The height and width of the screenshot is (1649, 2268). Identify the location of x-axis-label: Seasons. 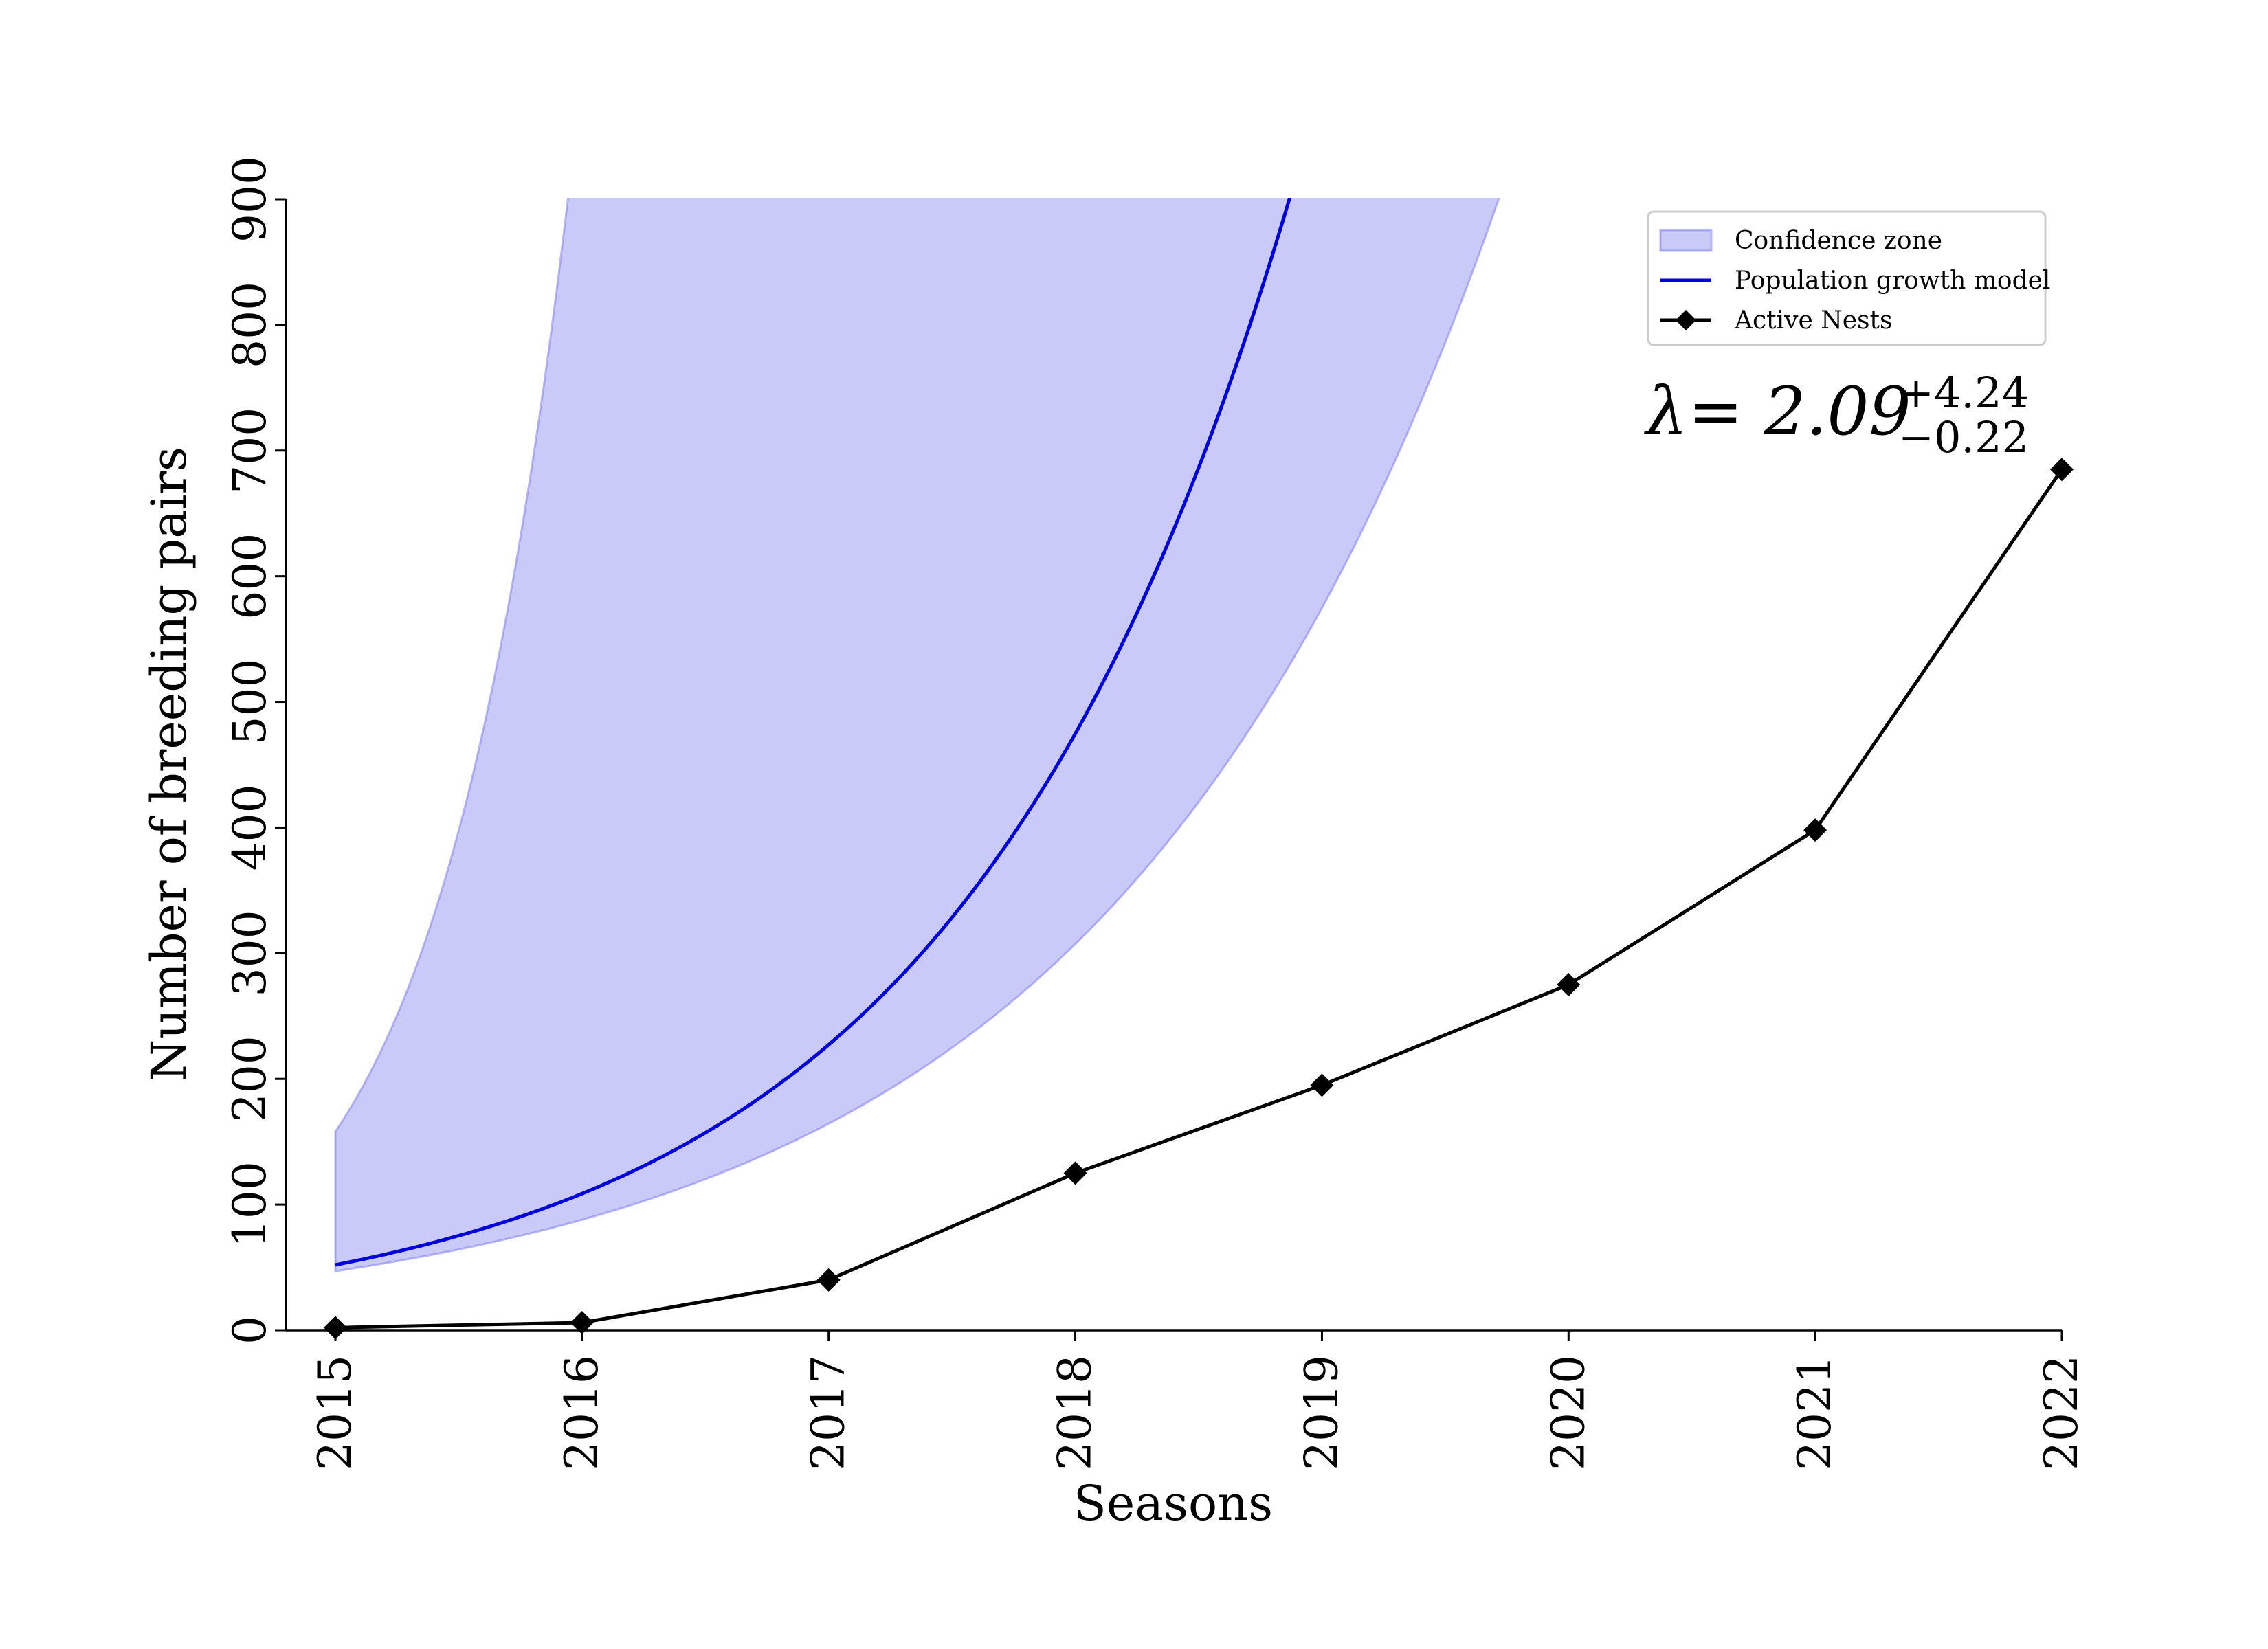
(1173, 1503).